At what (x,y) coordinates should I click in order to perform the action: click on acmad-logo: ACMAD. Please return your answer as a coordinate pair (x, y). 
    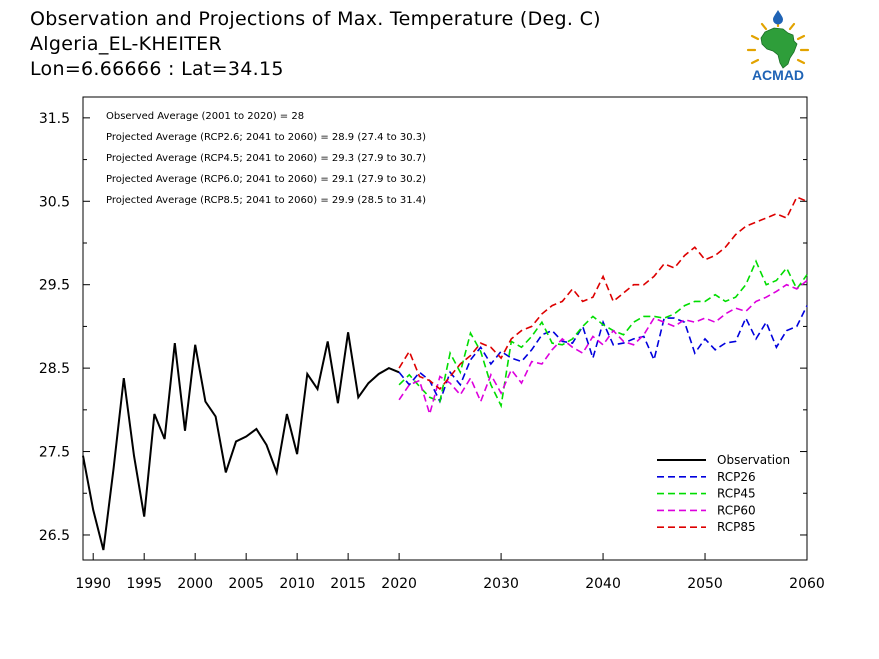
    Looking at the image, I should click on (778, 46).